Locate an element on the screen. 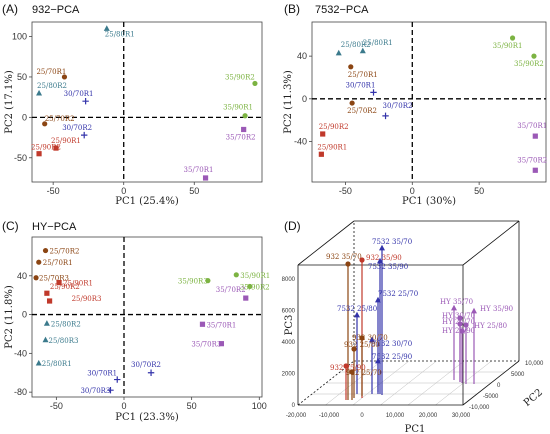 Image resolution: width=550 pixels, height=434 pixels. panel-d-xlabel: PC1 is located at coordinates (415, 429).